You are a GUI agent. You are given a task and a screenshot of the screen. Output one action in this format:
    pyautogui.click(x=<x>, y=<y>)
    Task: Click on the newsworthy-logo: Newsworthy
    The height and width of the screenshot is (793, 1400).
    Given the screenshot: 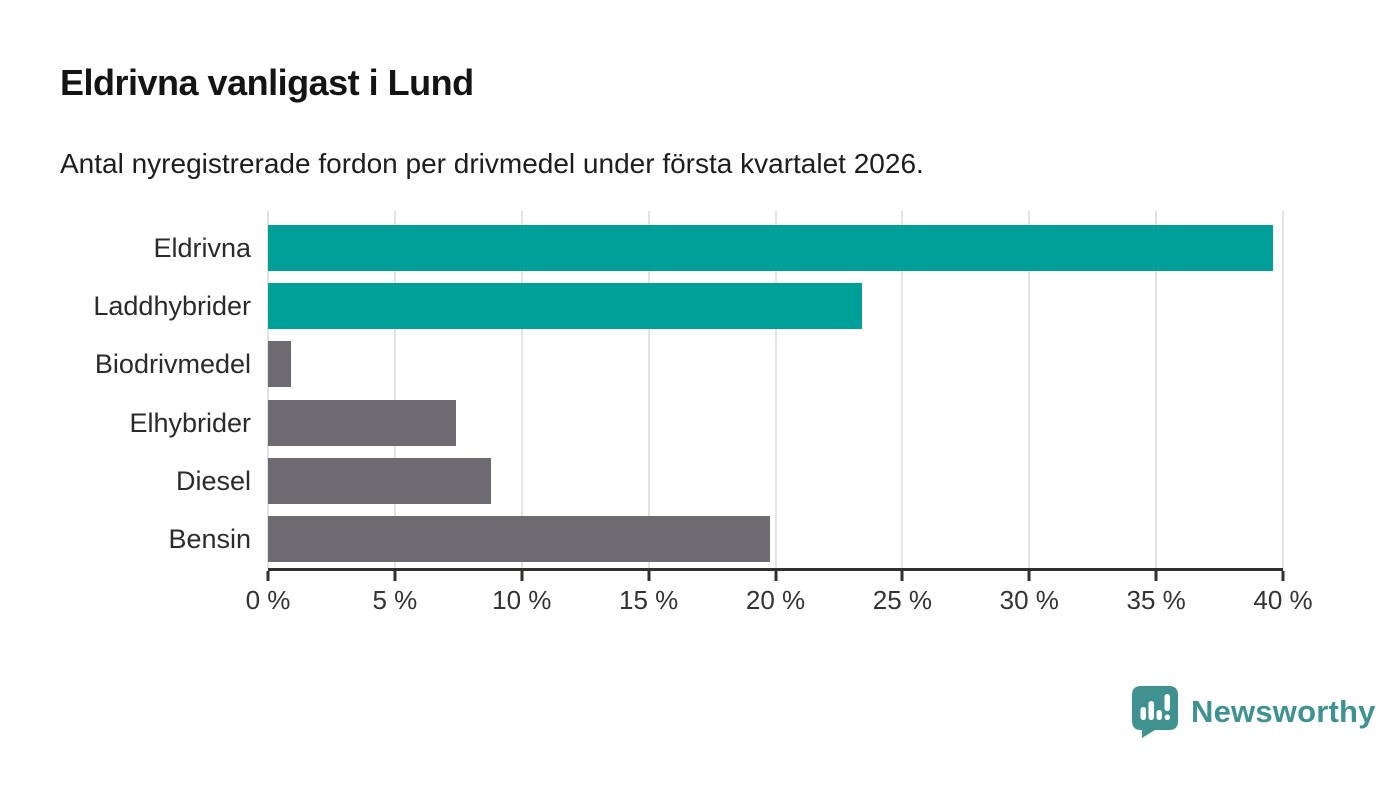 What is the action you would take?
    pyautogui.click(x=1254, y=712)
    